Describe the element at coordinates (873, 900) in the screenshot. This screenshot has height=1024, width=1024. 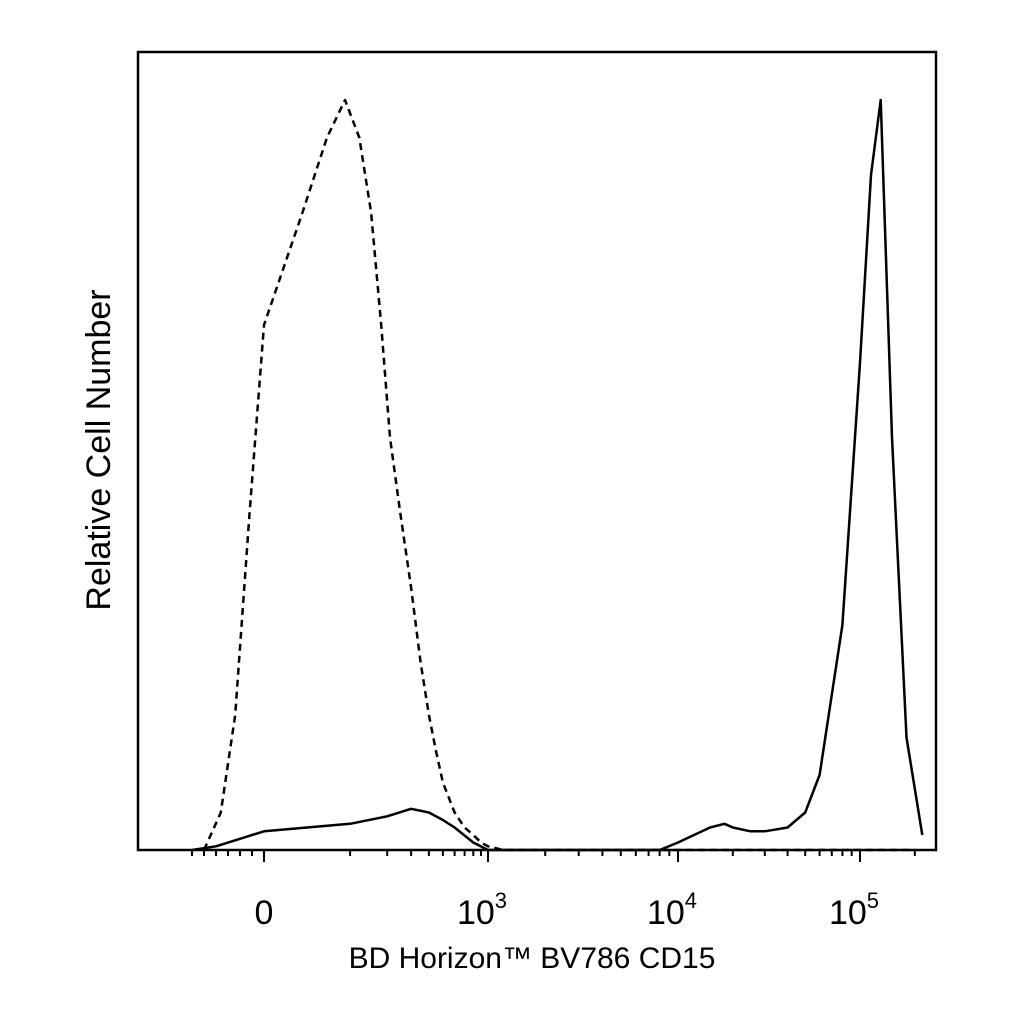
I see `x-tick-exponent: 5` at that location.